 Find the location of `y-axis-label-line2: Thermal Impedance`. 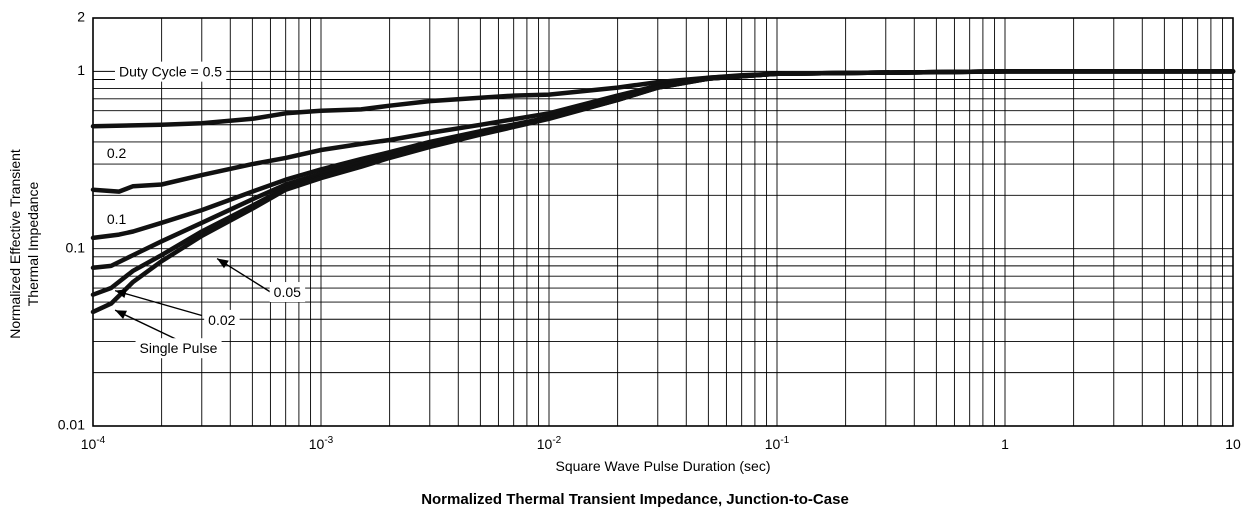

y-axis-label-line2: Thermal Impedance is located at coordinates (33, 244).